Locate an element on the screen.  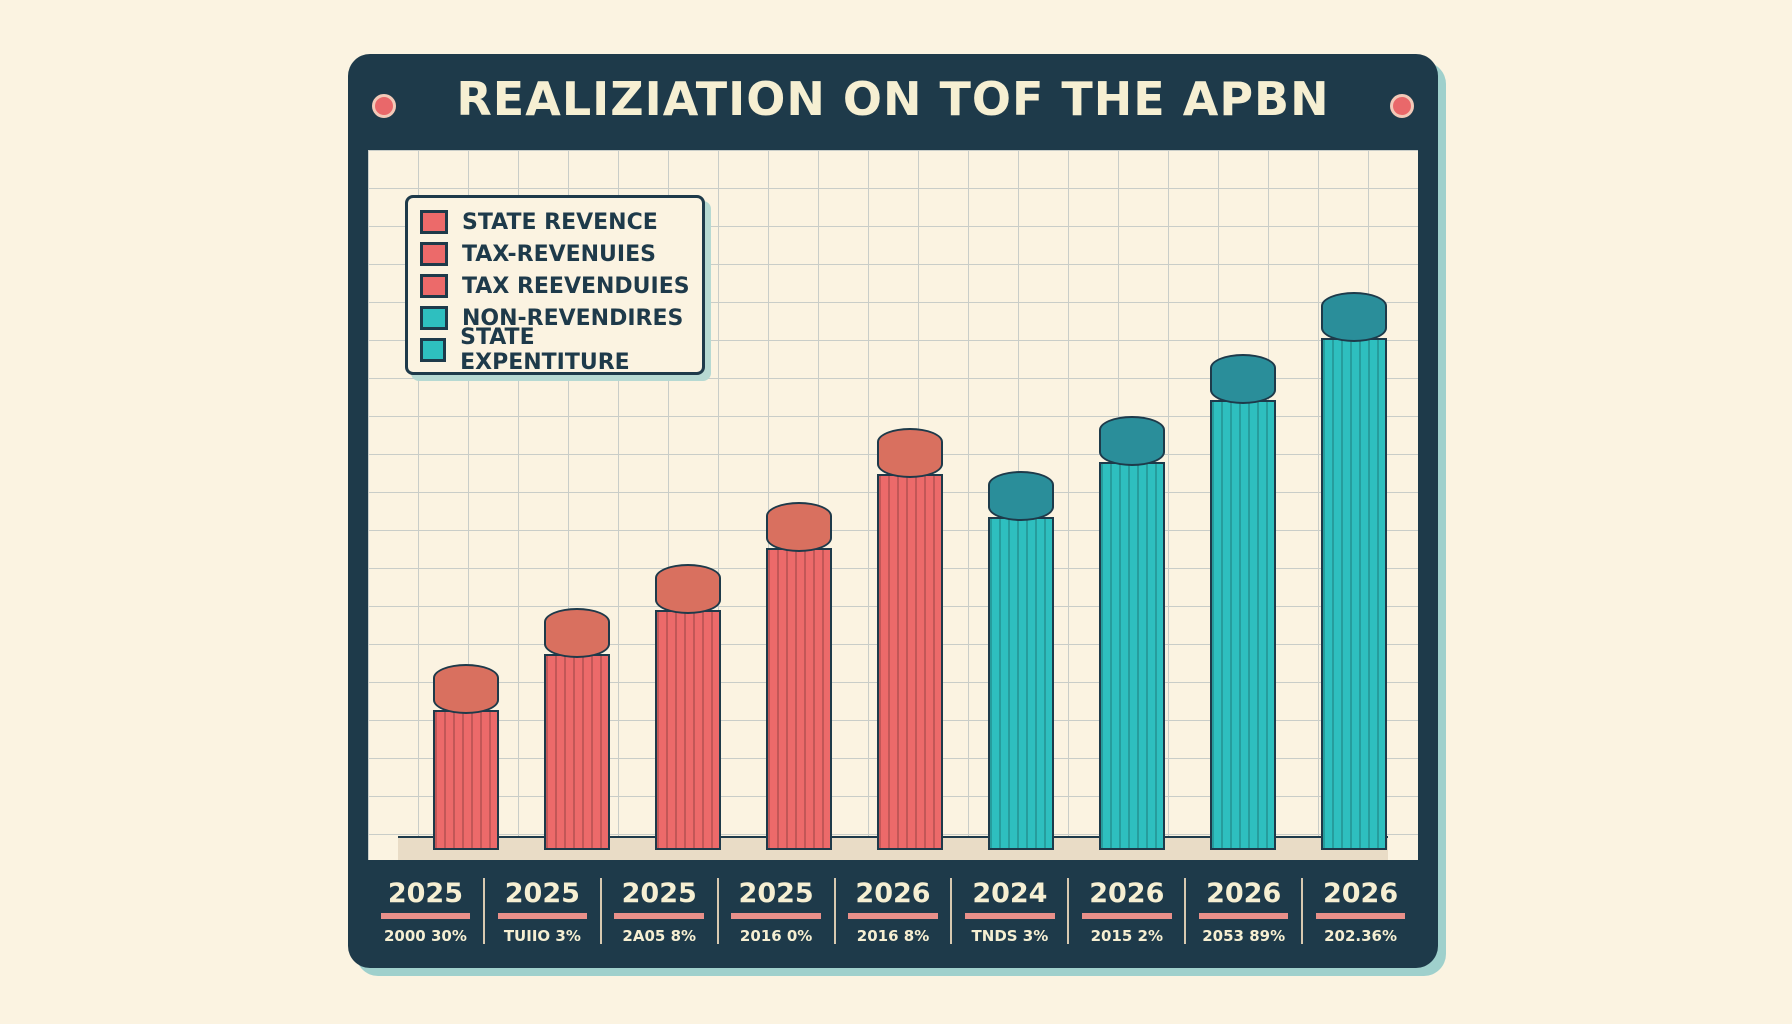
legend-label: TAX REEVENDUIES is located at coordinates (576, 286).